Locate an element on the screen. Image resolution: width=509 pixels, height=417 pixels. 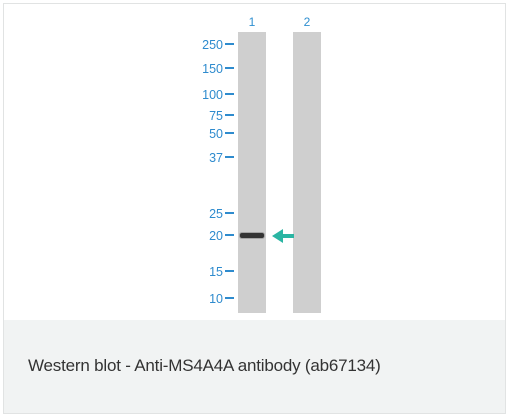
lane-label-2: 2 is located at coordinates (307, 22).